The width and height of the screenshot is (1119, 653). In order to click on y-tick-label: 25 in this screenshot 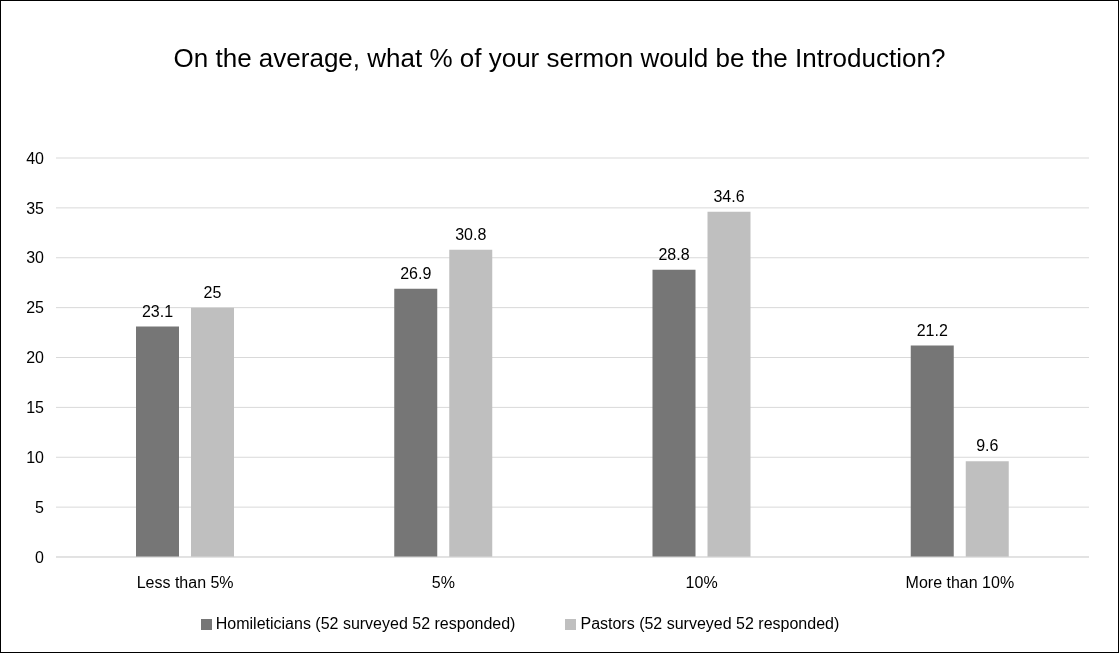, I will do `click(35, 308)`.